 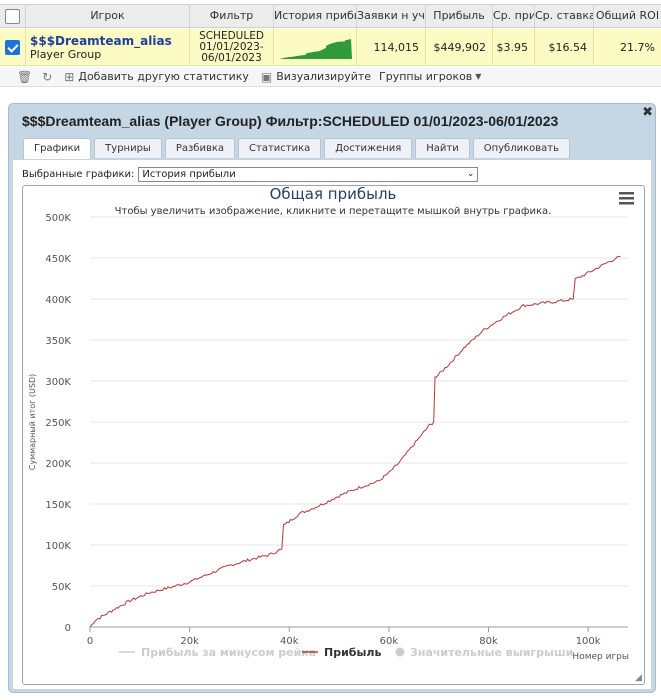 What do you see at coordinates (101, 41) in the screenshot?
I see `player-name-link: $$$Dreamteam_alias` at bounding box center [101, 41].